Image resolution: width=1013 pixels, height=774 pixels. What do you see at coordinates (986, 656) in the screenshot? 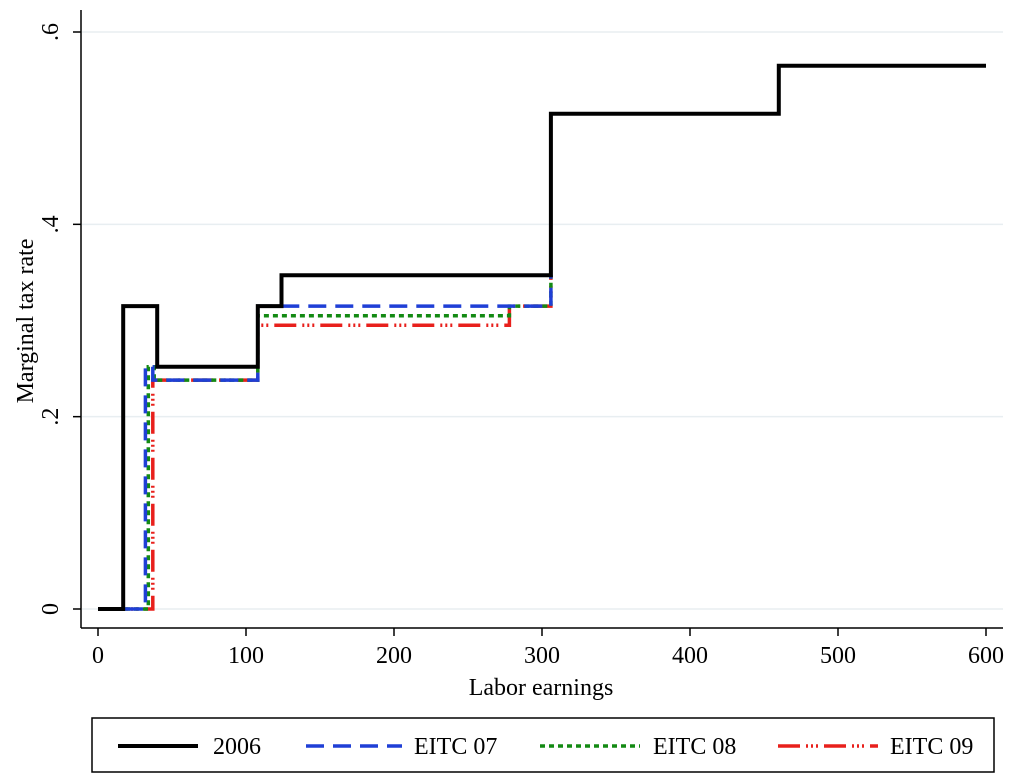
I see `x-tick-label: 600` at bounding box center [986, 656].